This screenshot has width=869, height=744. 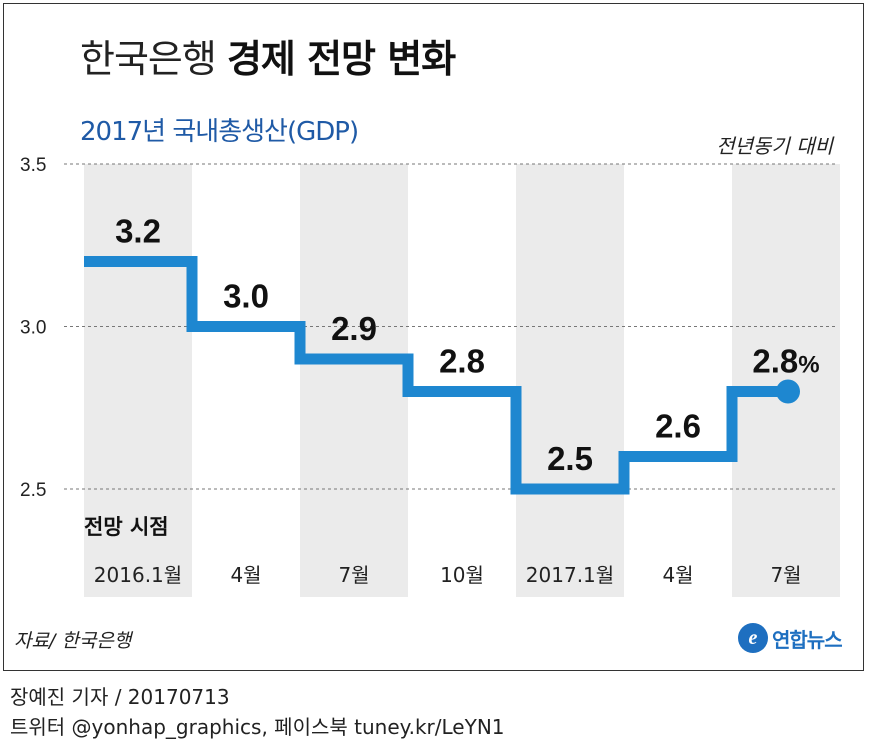 What do you see at coordinates (462, 361) in the screenshot?
I see `value-label: 2.8` at bounding box center [462, 361].